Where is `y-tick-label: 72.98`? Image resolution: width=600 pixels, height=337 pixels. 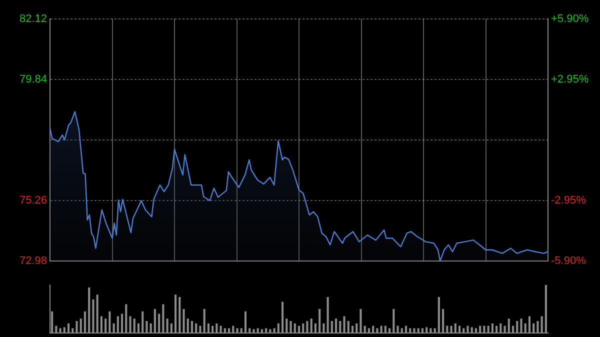 y-tick-label: 72.98 is located at coordinates (33, 261).